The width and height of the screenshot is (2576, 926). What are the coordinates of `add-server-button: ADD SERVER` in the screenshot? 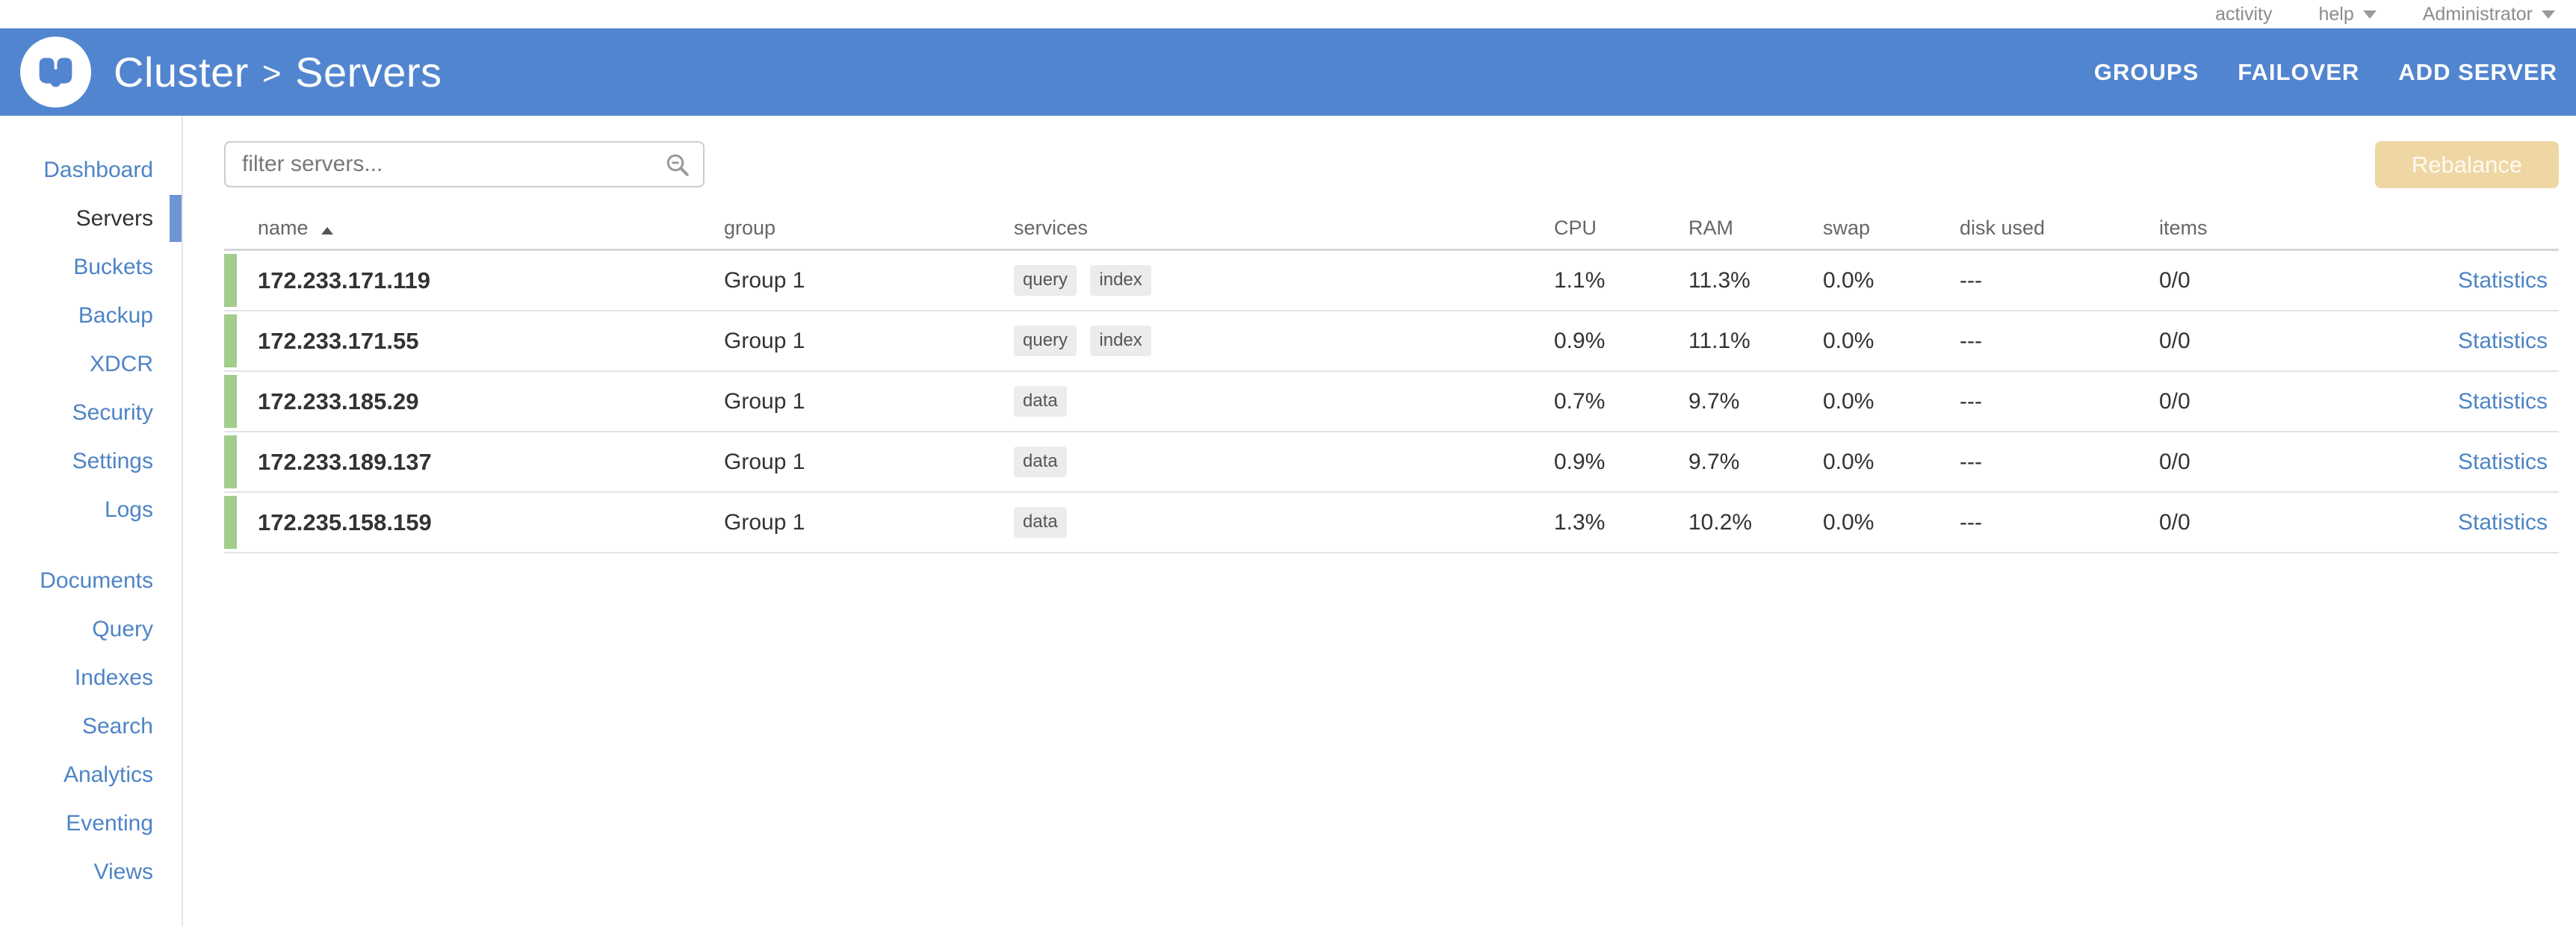 It's located at (2477, 72).